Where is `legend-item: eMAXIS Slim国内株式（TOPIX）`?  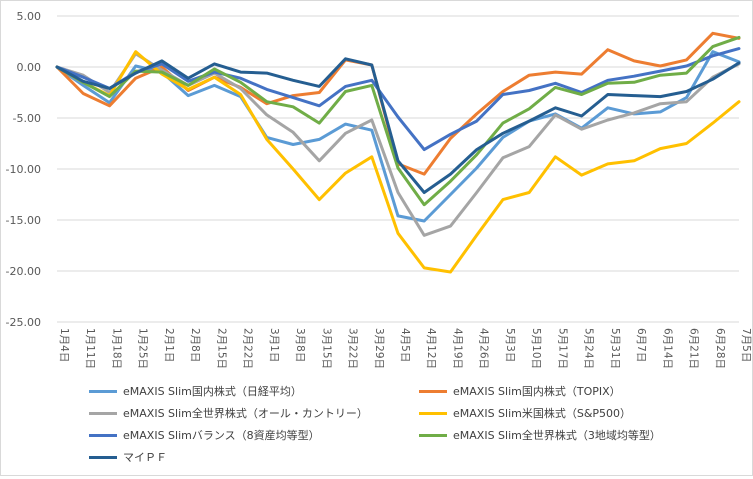
legend-item: eMAXIS Slim国内株式（TOPIX） is located at coordinates (520, 391).